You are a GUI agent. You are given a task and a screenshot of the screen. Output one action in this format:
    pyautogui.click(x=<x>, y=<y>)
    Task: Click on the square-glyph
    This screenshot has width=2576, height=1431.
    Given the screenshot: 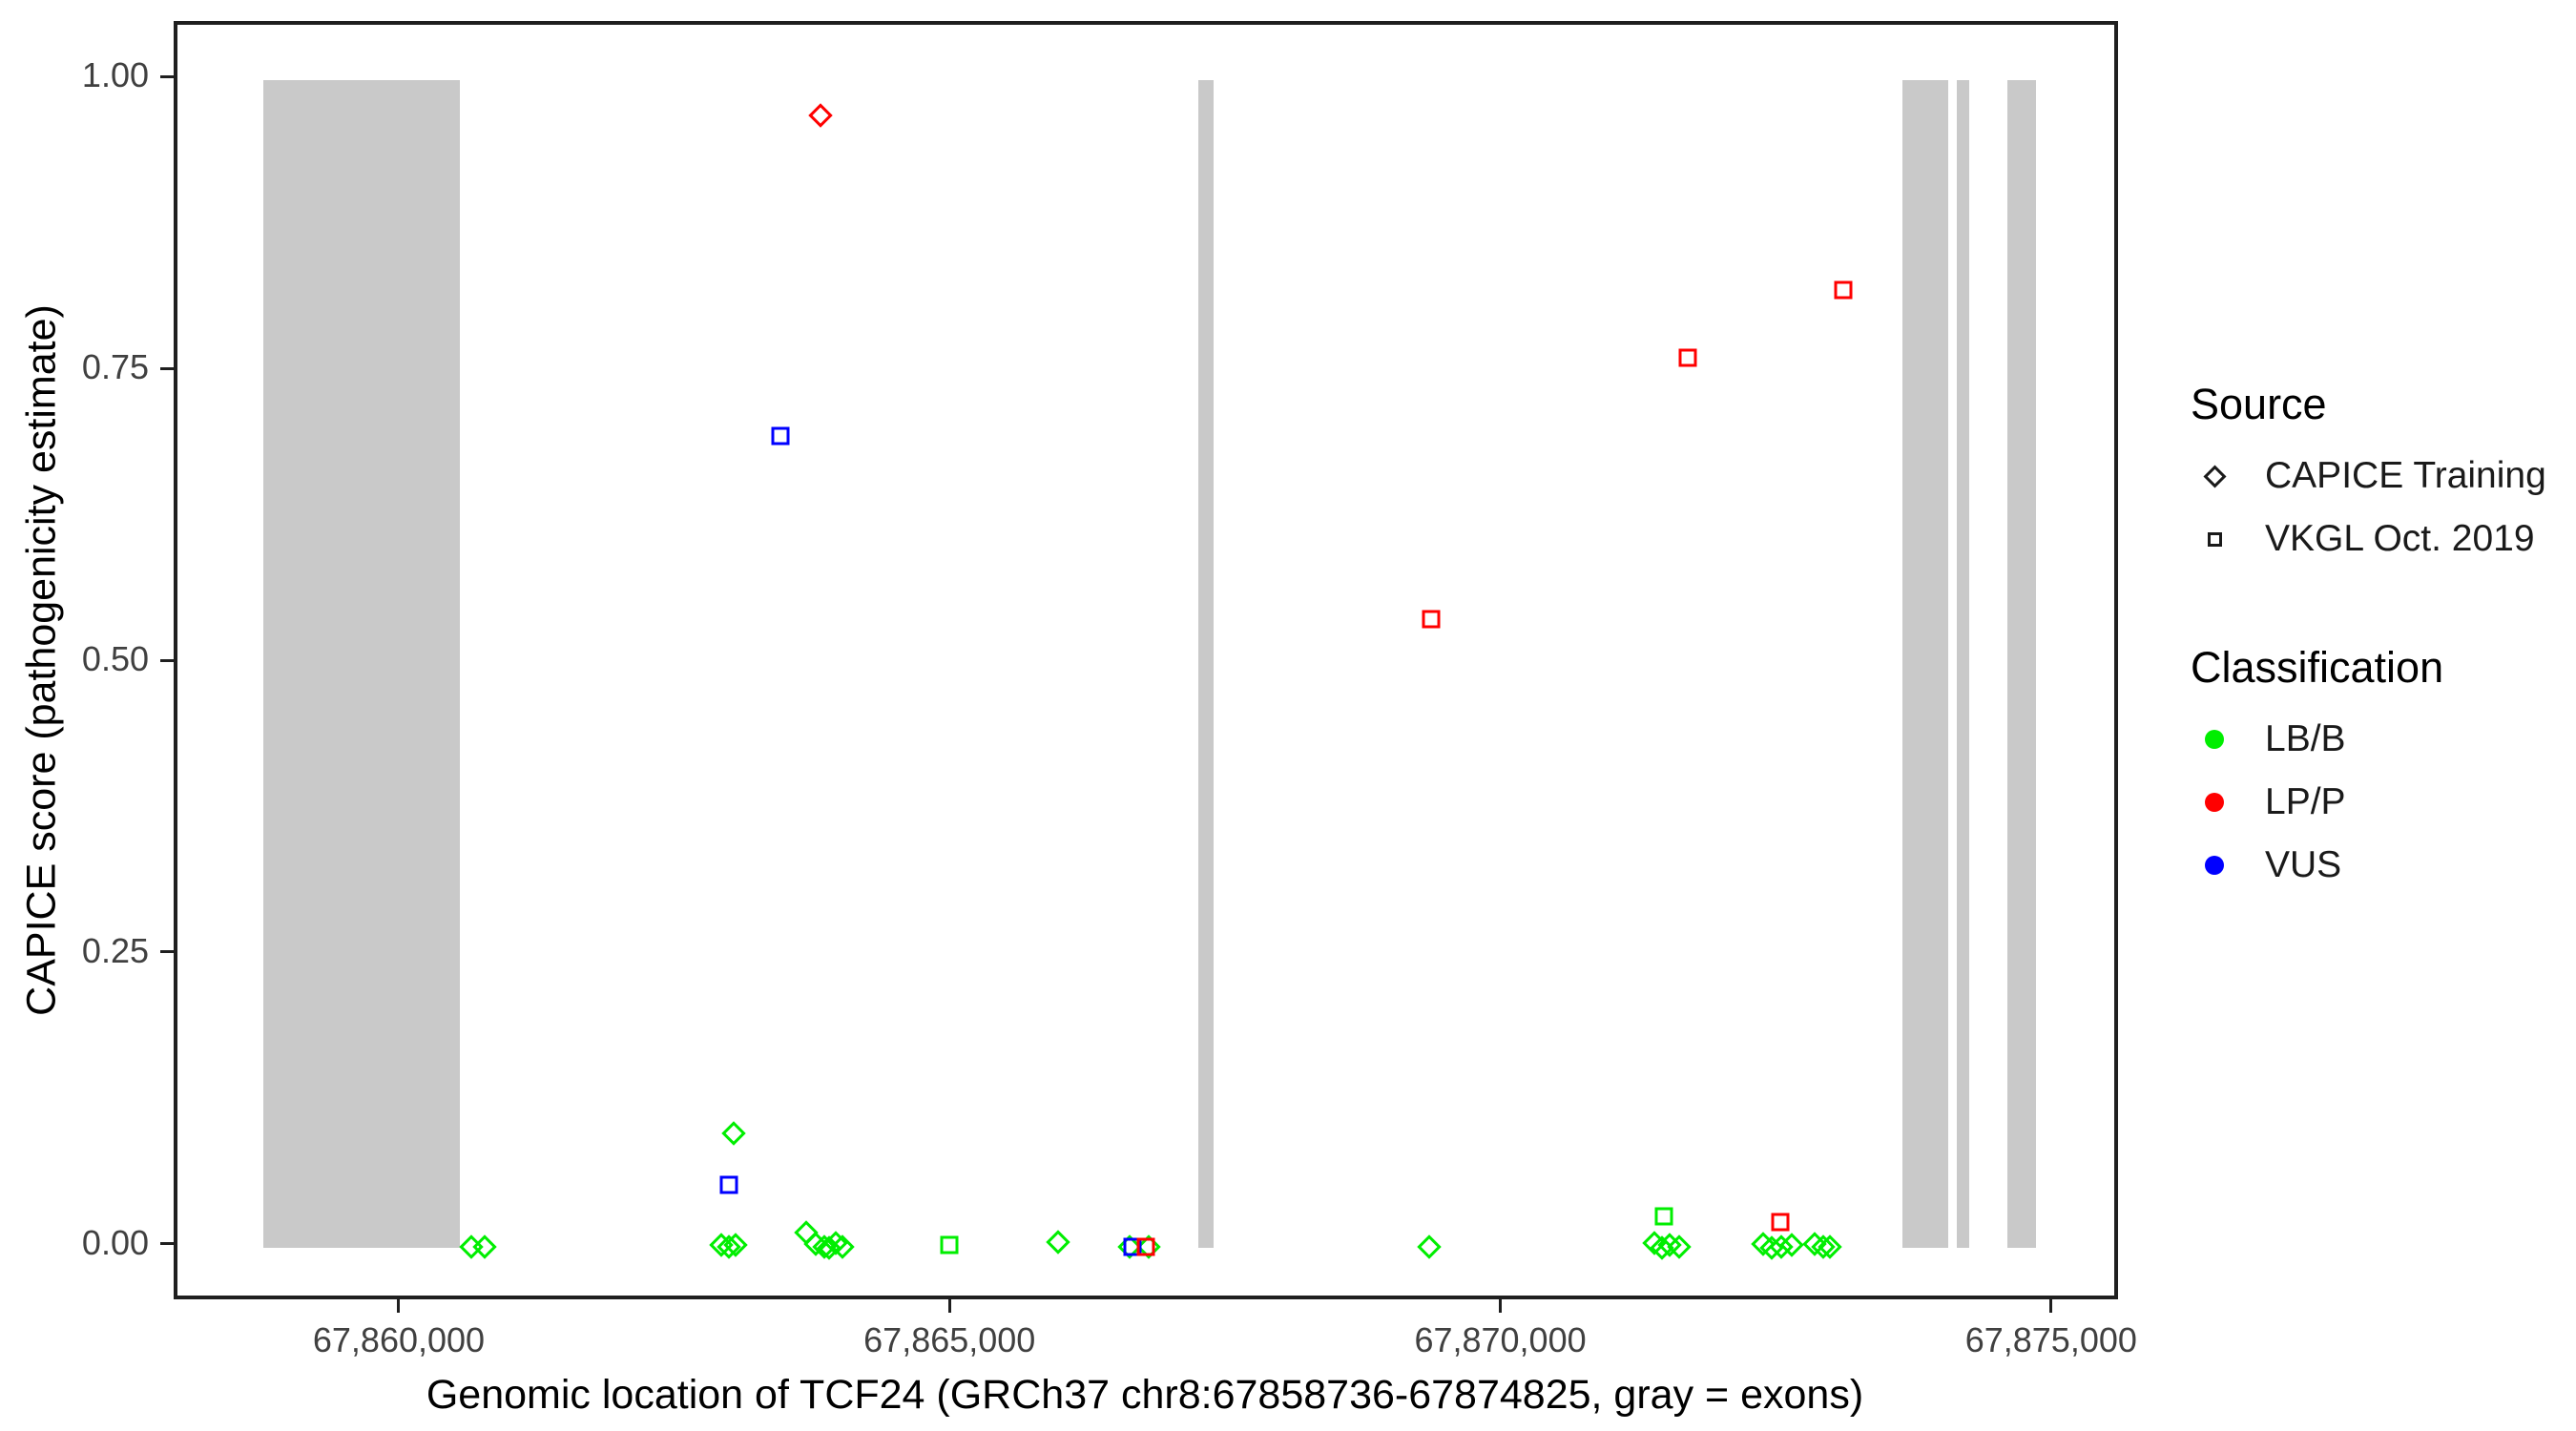 What is the action you would take?
    pyautogui.click(x=2214, y=539)
    